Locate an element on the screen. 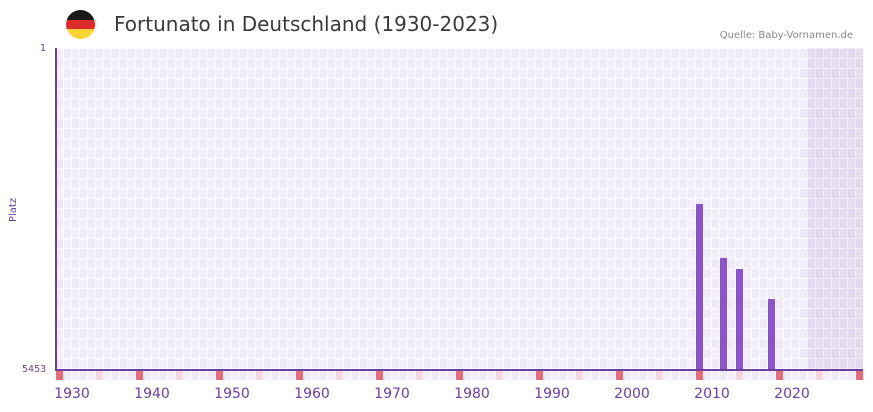  chart-title: Fortunato in Deutschland (1930-2023) is located at coordinates (306, 24).